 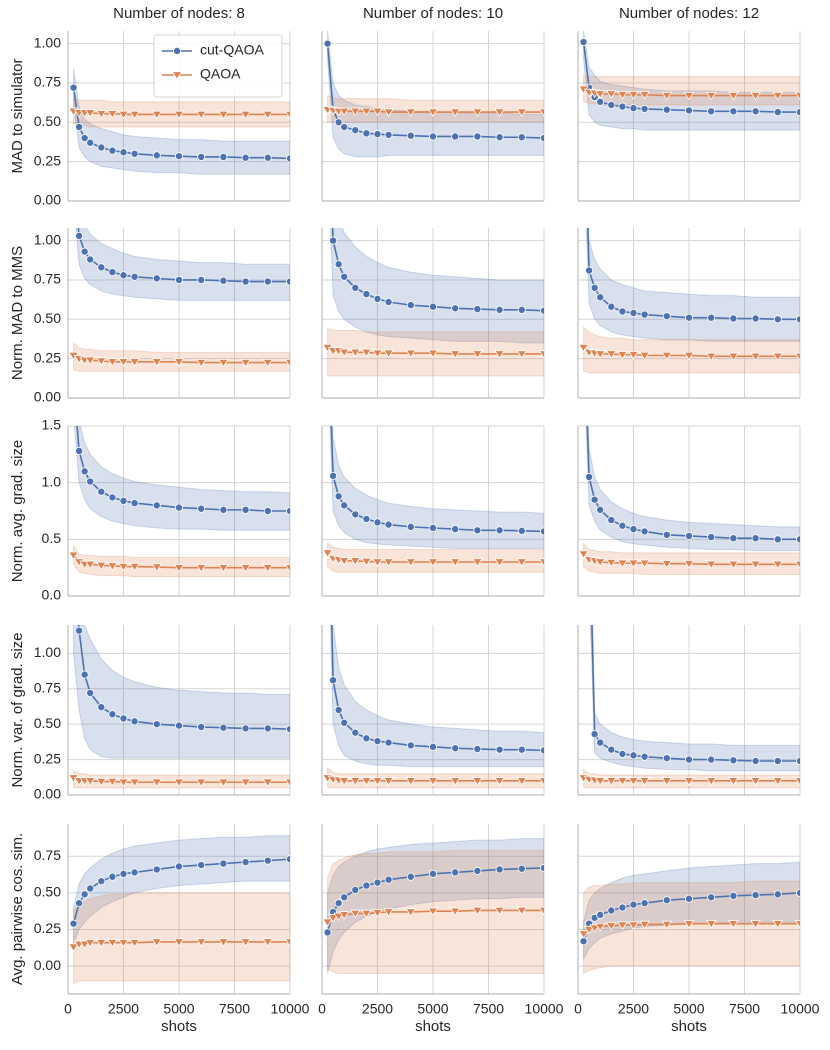 What do you see at coordinates (578, 1009) in the screenshot?
I see `x-tick-label: 0` at bounding box center [578, 1009].